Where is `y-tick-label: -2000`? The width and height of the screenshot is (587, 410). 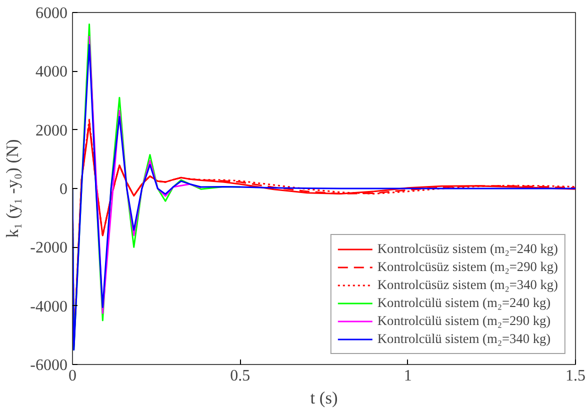 y-tick-label: -2000 is located at coordinates (49, 248).